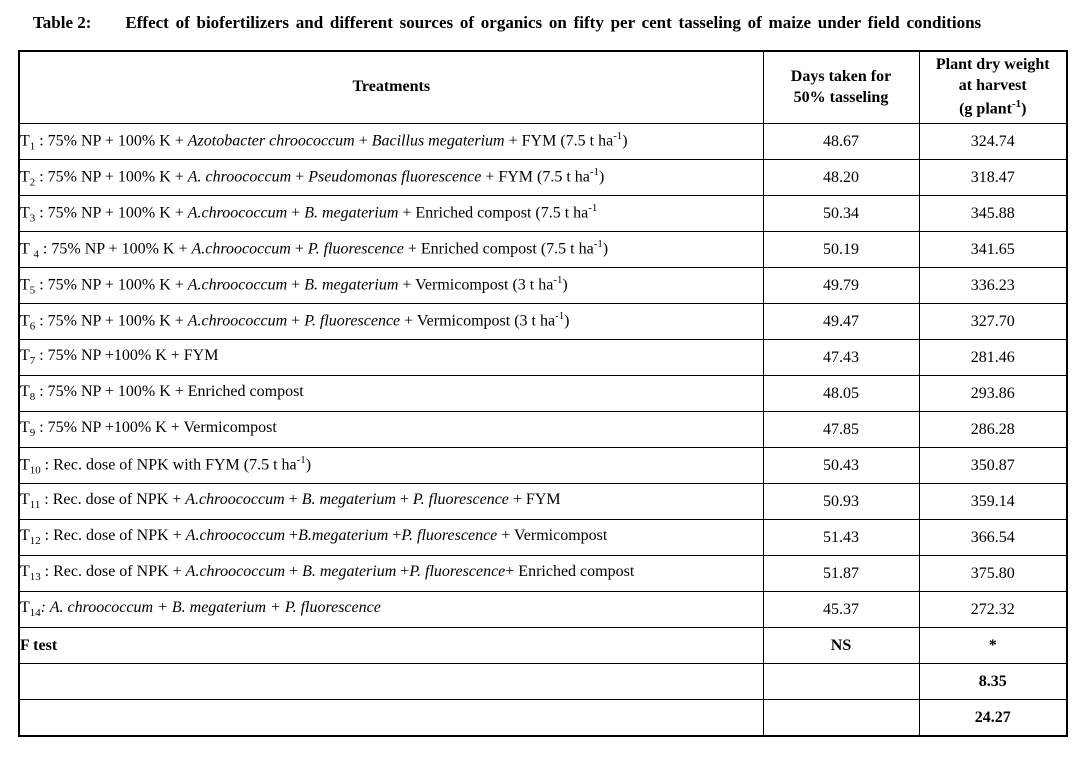  What do you see at coordinates (993, 645) in the screenshot?
I see `plant-dry-weight-cell: *` at bounding box center [993, 645].